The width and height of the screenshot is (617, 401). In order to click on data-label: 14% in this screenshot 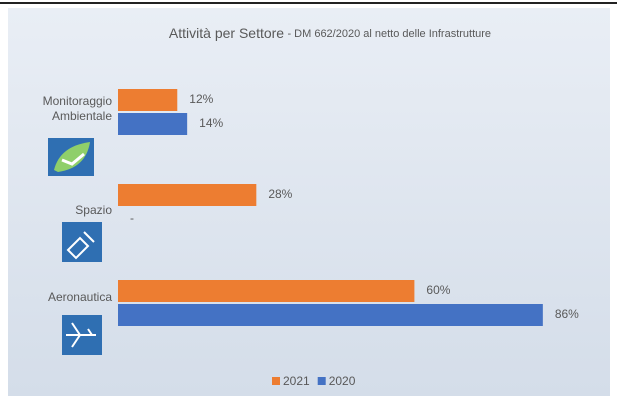, I will do `click(211, 123)`.